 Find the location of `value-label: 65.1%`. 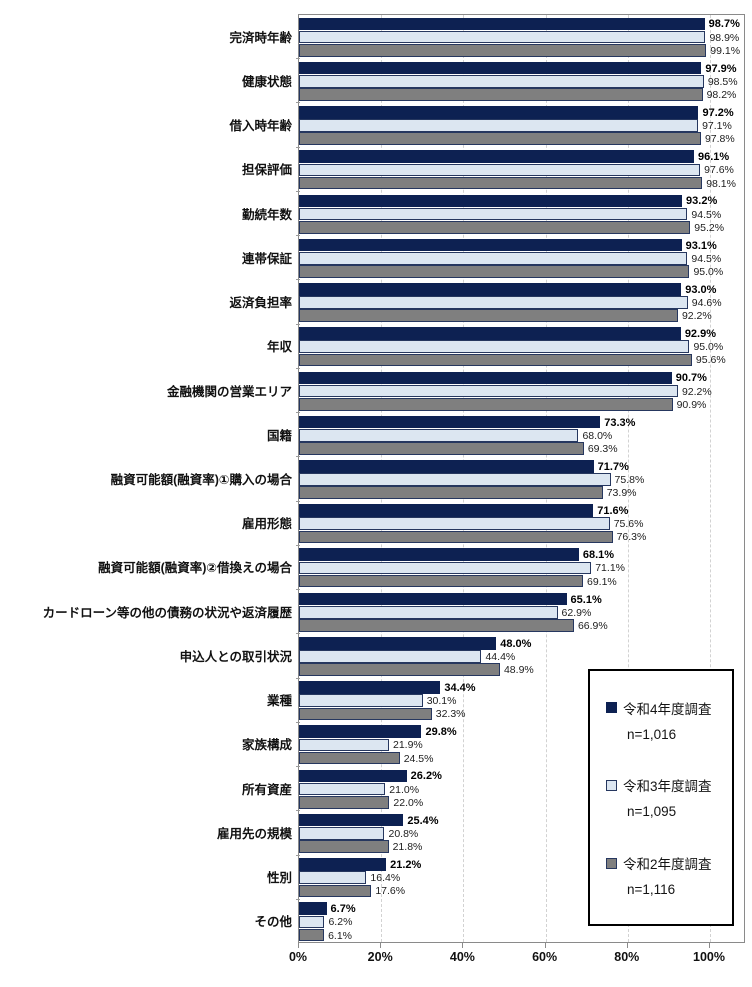

value-label: 65.1% is located at coordinates (586, 599).